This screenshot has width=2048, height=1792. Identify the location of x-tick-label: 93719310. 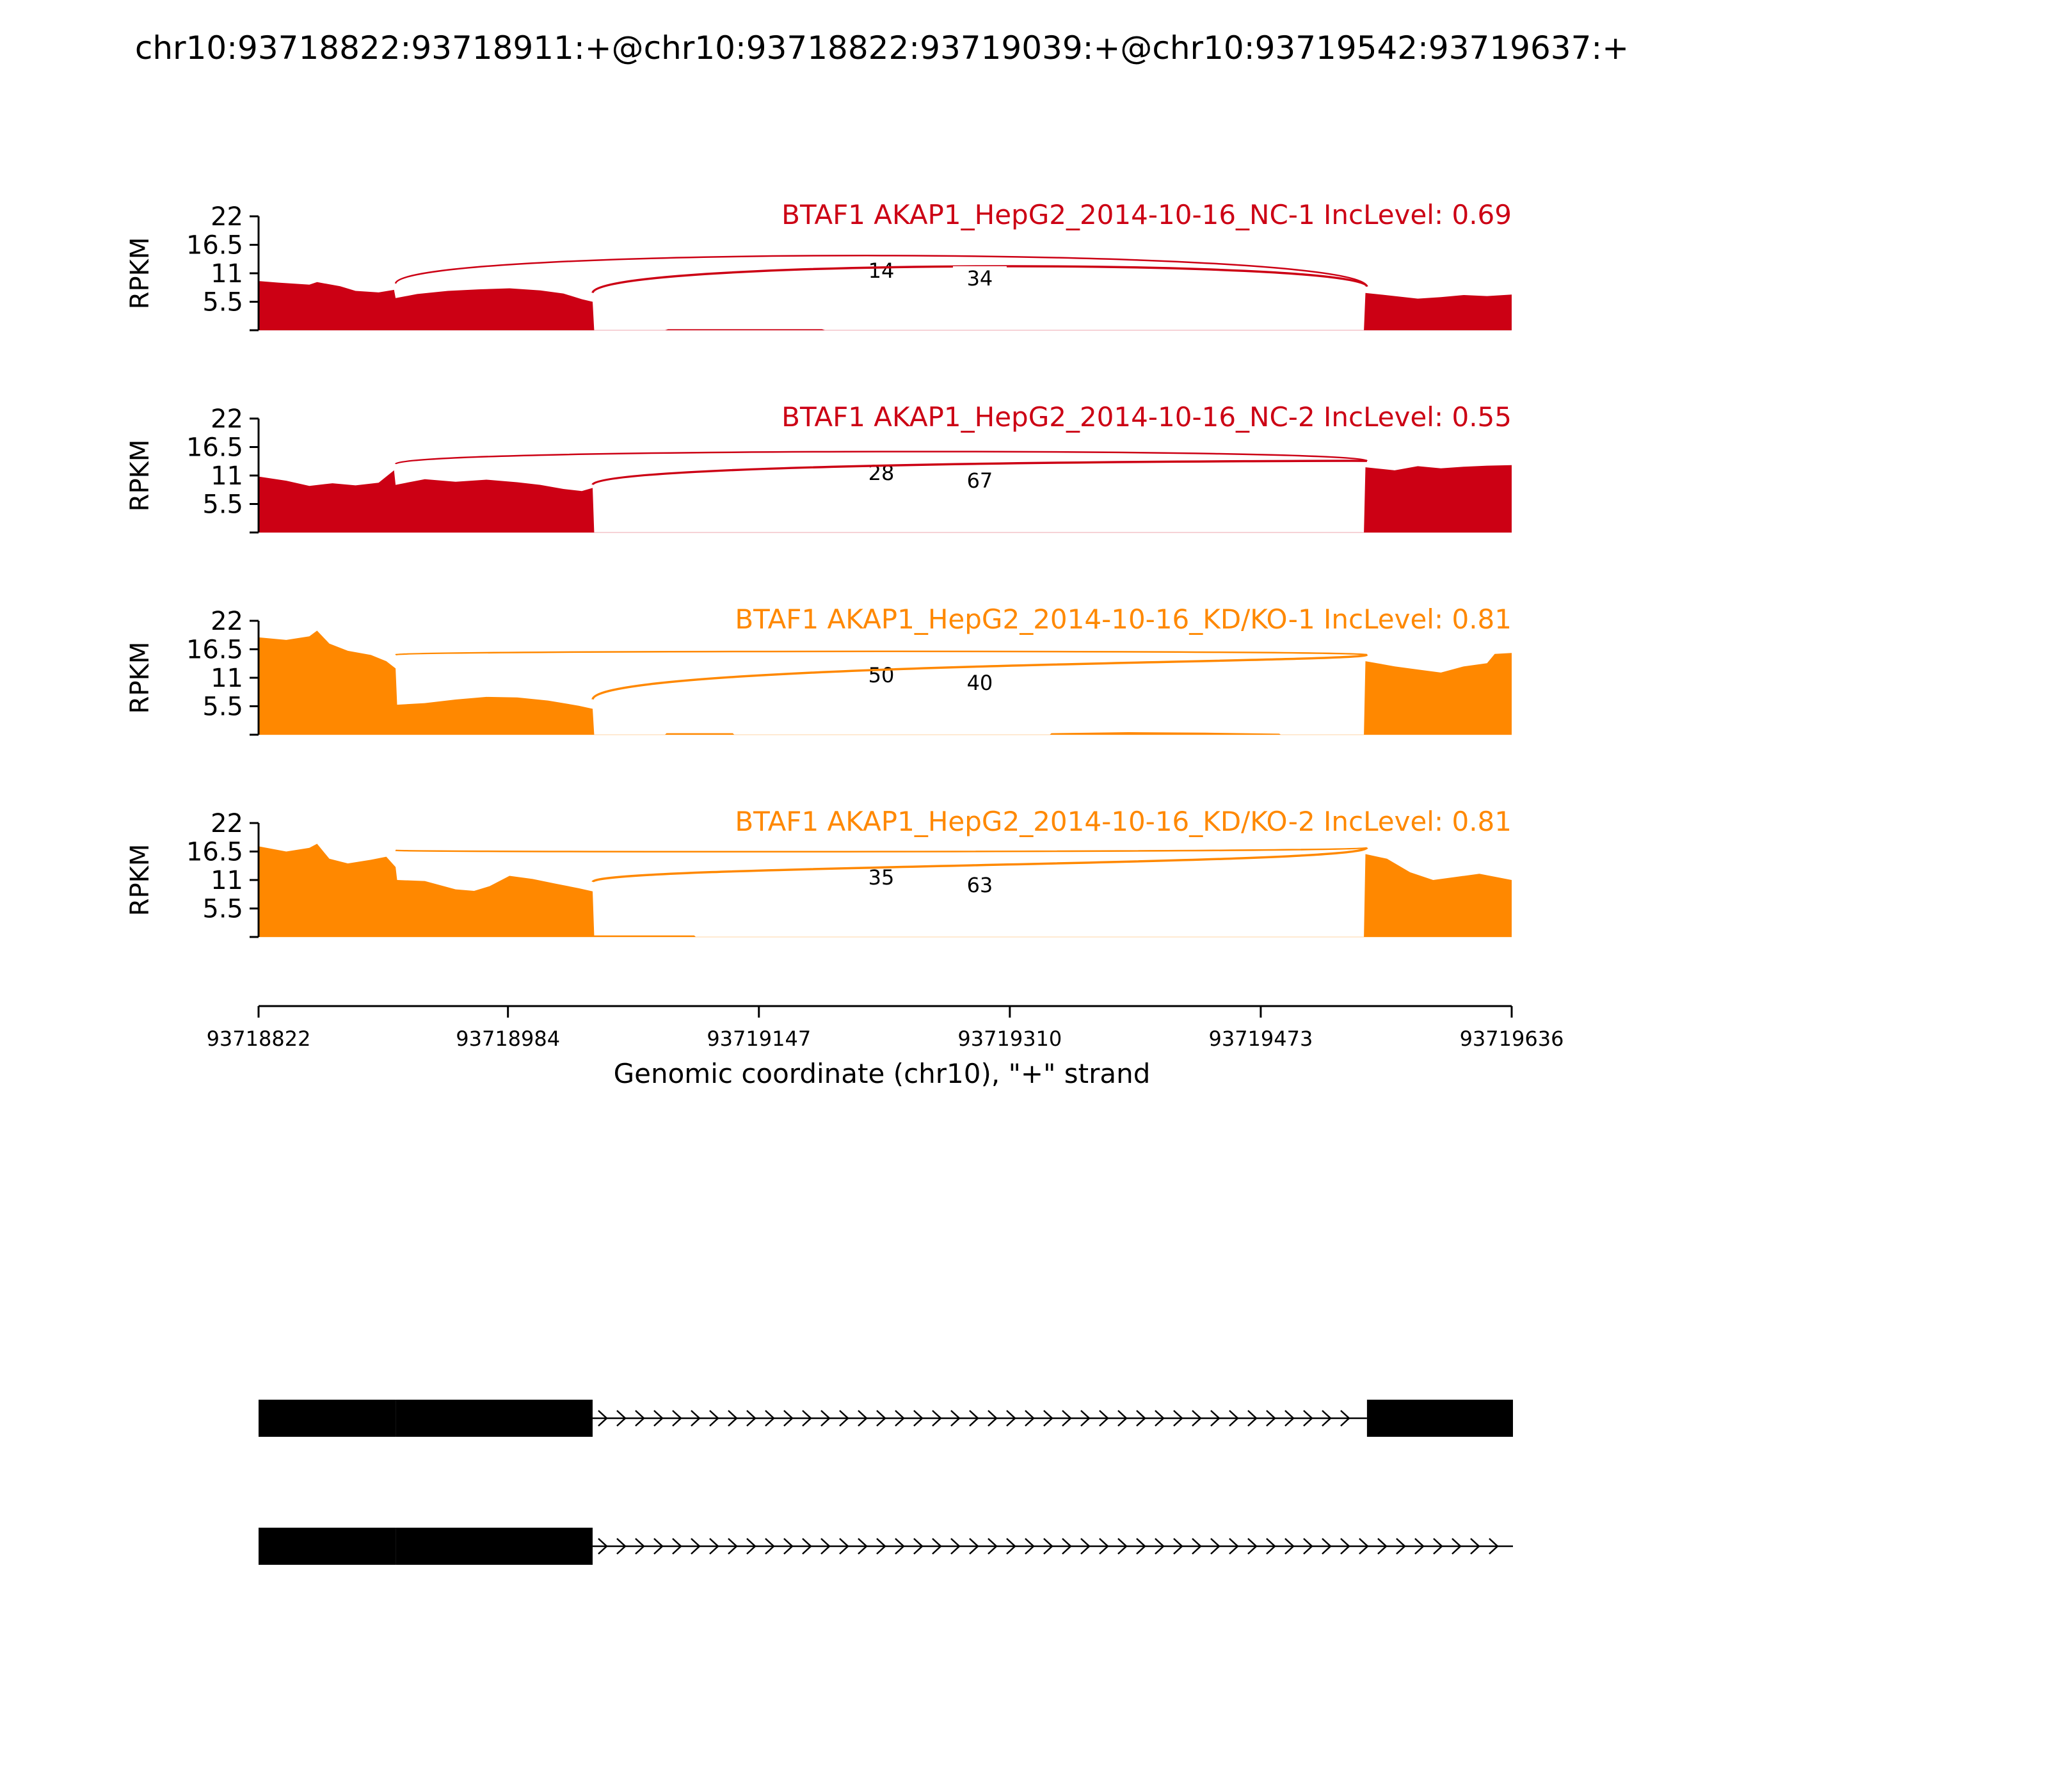
(1009, 1039).